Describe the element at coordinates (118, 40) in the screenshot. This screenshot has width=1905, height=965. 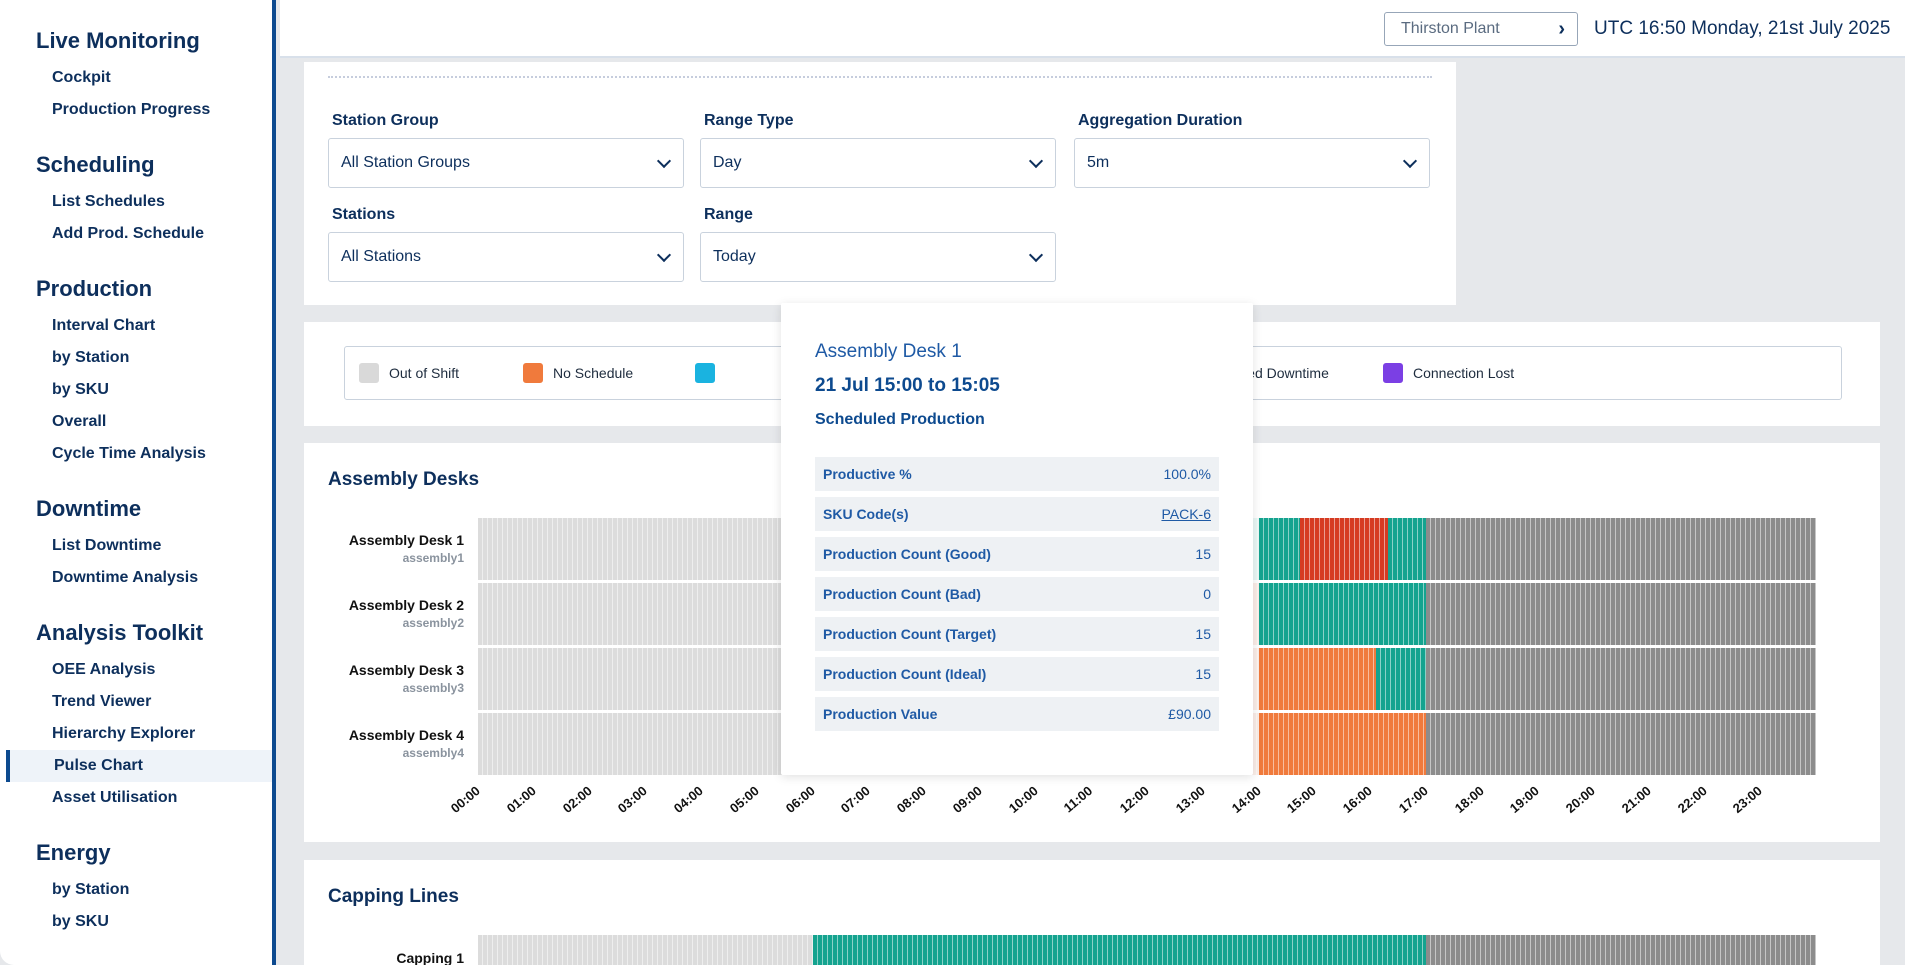
I see `sidebar-section-live-monitoring: Live Monitoring` at that location.